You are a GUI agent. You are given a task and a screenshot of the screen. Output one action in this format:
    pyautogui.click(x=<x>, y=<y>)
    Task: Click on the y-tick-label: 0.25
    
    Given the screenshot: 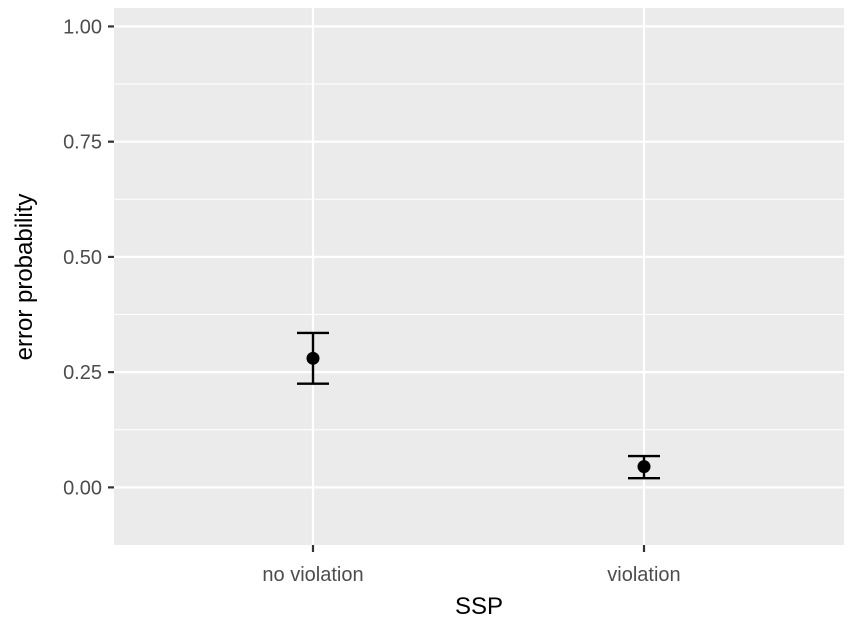 What is the action you would take?
    pyautogui.click(x=82, y=373)
    